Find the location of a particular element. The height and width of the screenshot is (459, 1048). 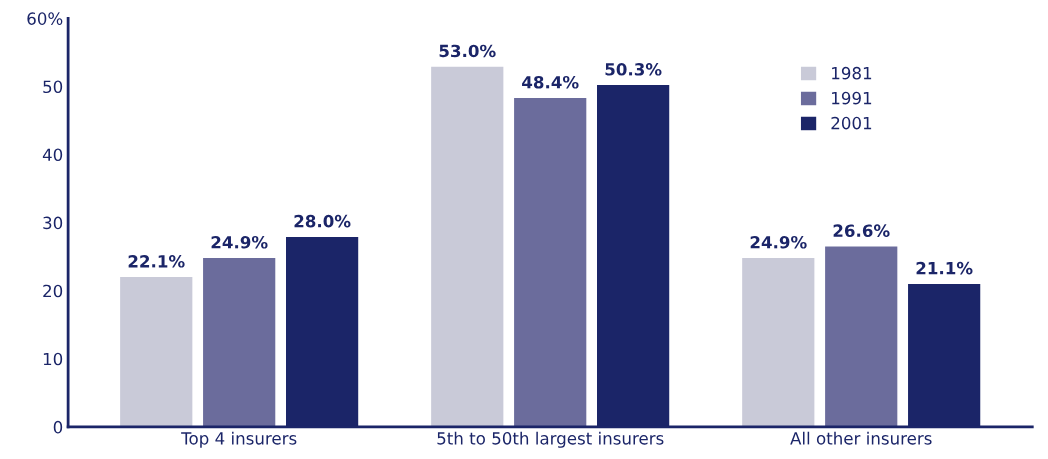

y-tick-label: 60% is located at coordinates (45, 18).